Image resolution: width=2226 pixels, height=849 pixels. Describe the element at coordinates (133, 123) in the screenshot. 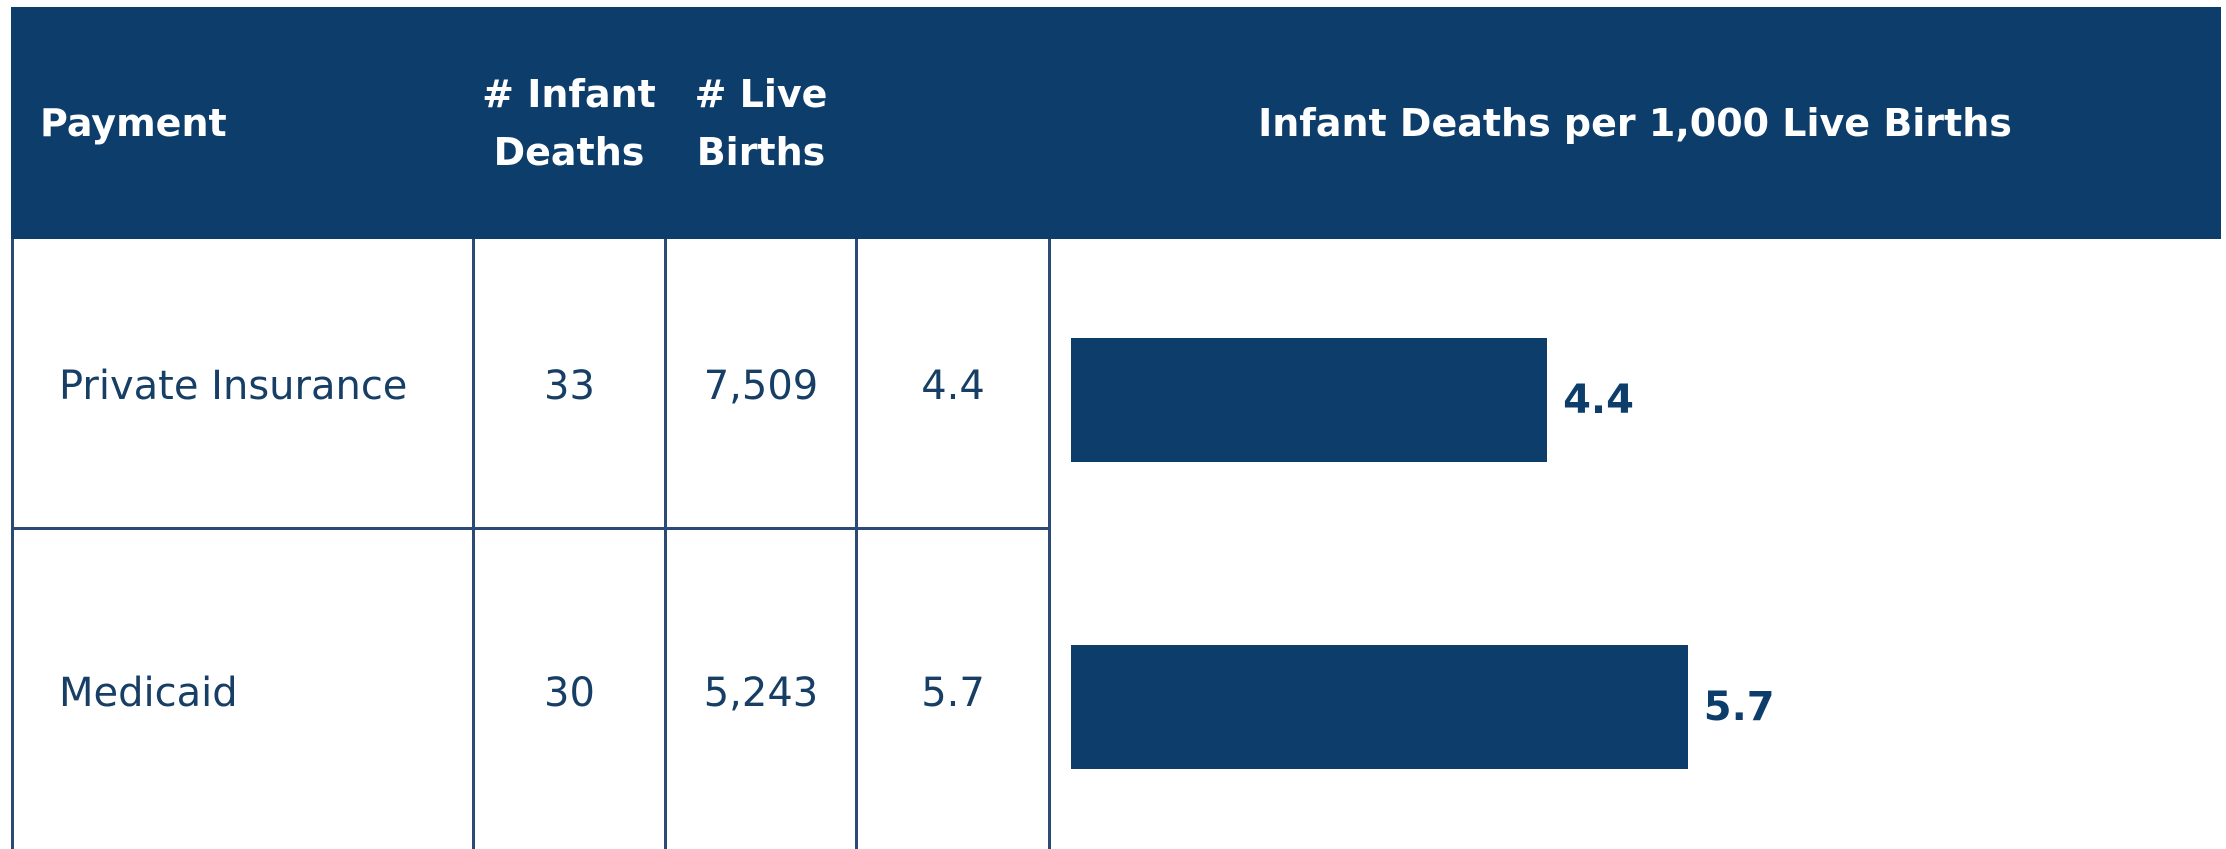

I see `column-header: Payment` at that location.